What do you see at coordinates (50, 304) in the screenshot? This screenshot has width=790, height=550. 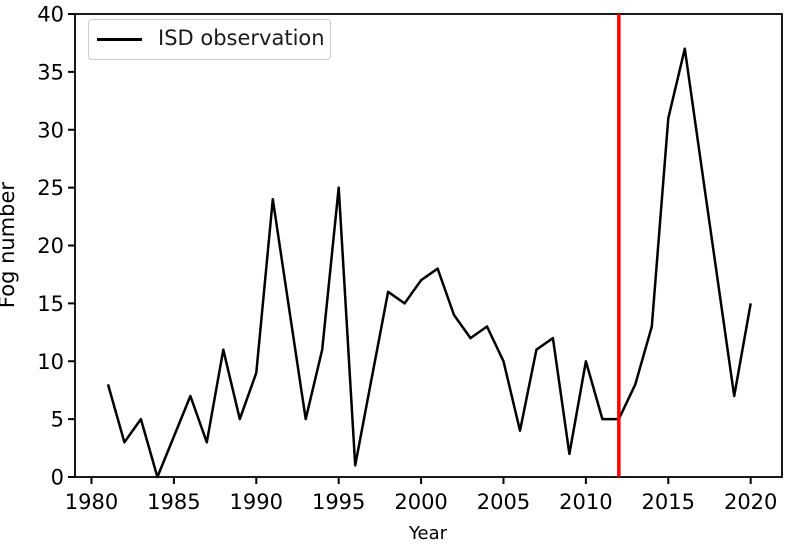 I see `y-tick-label: 15` at bounding box center [50, 304].